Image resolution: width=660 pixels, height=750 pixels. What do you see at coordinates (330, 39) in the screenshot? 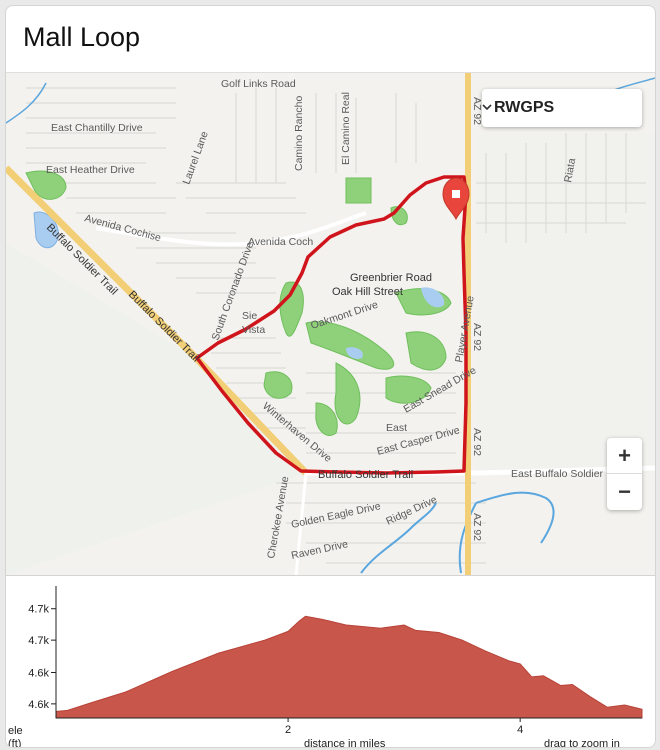
I see `title-bar: Mall Loop` at bounding box center [330, 39].